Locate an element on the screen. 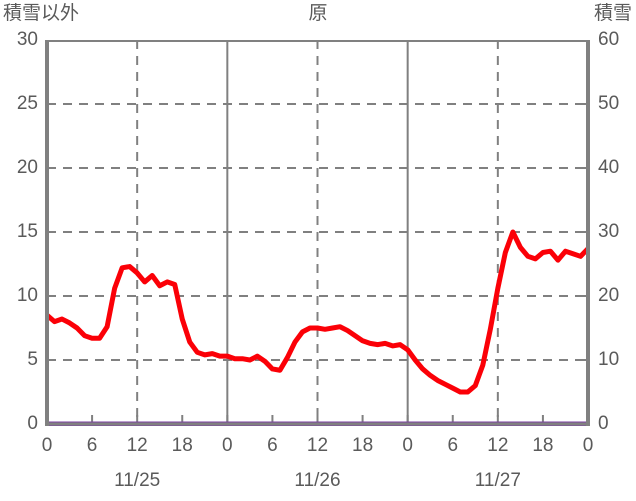  right-tick-label: 0 is located at coordinates (603, 423).